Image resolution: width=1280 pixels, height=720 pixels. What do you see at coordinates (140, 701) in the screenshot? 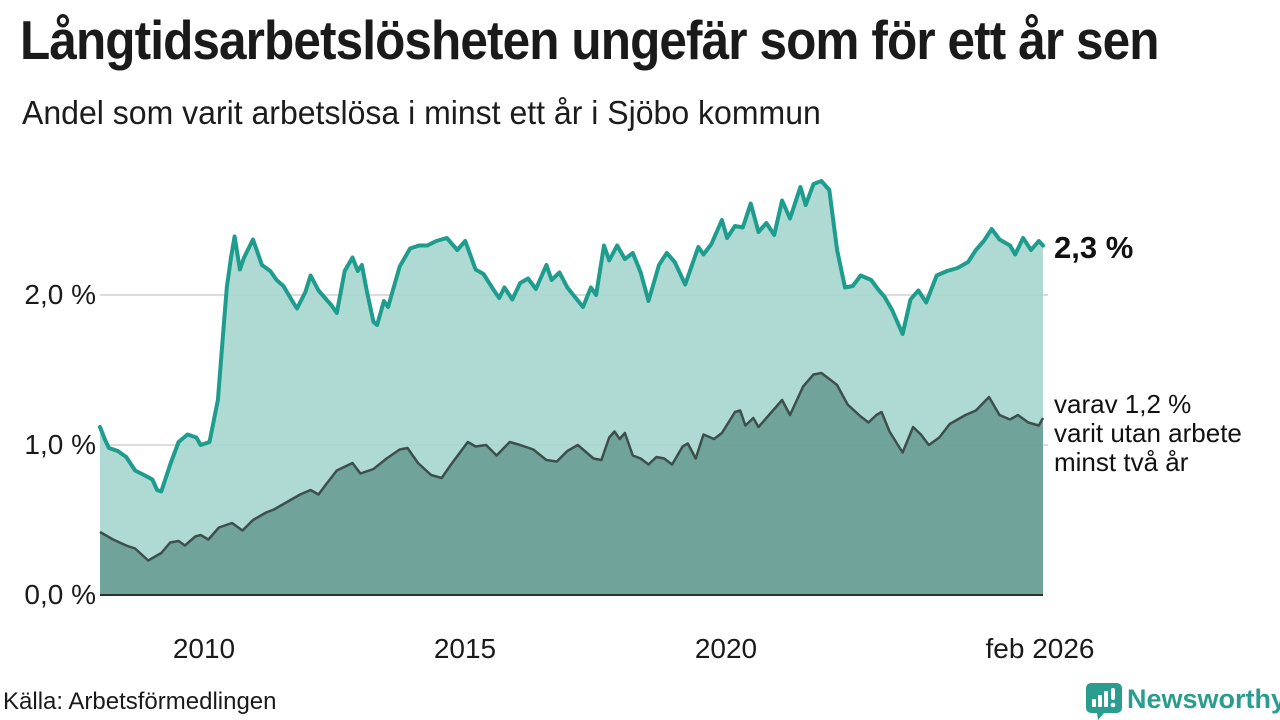
I see `source-credit: Källa: Arbetsförmedlingen` at bounding box center [140, 701].